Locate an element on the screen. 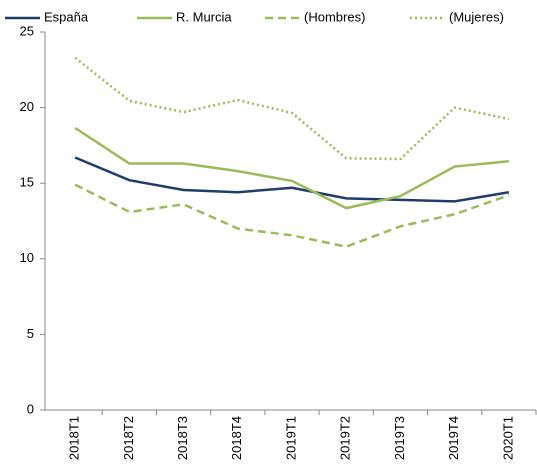 The width and height of the screenshot is (537, 466). x-tick-label: 2019T3 is located at coordinates (399, 438).